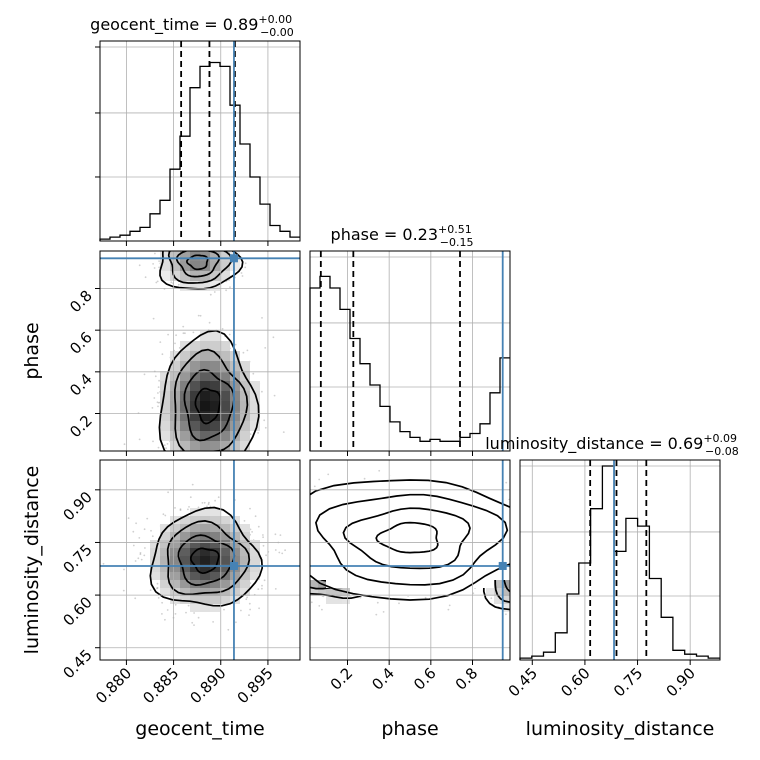 This screenshot has width=760, height=760. What do you see at coordinates (206, 559) in the screenshot?
I see `density-geocent_time-luminosity_distance` at bounding box center [206, 559].